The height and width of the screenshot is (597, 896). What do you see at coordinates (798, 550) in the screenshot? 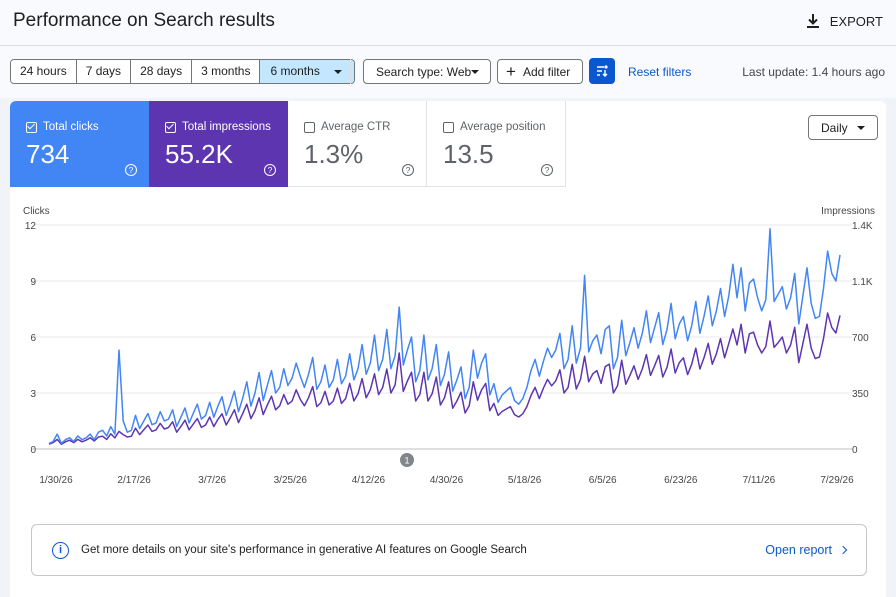
I see `open-report-label: Open report` at bounding box center [798, 550].